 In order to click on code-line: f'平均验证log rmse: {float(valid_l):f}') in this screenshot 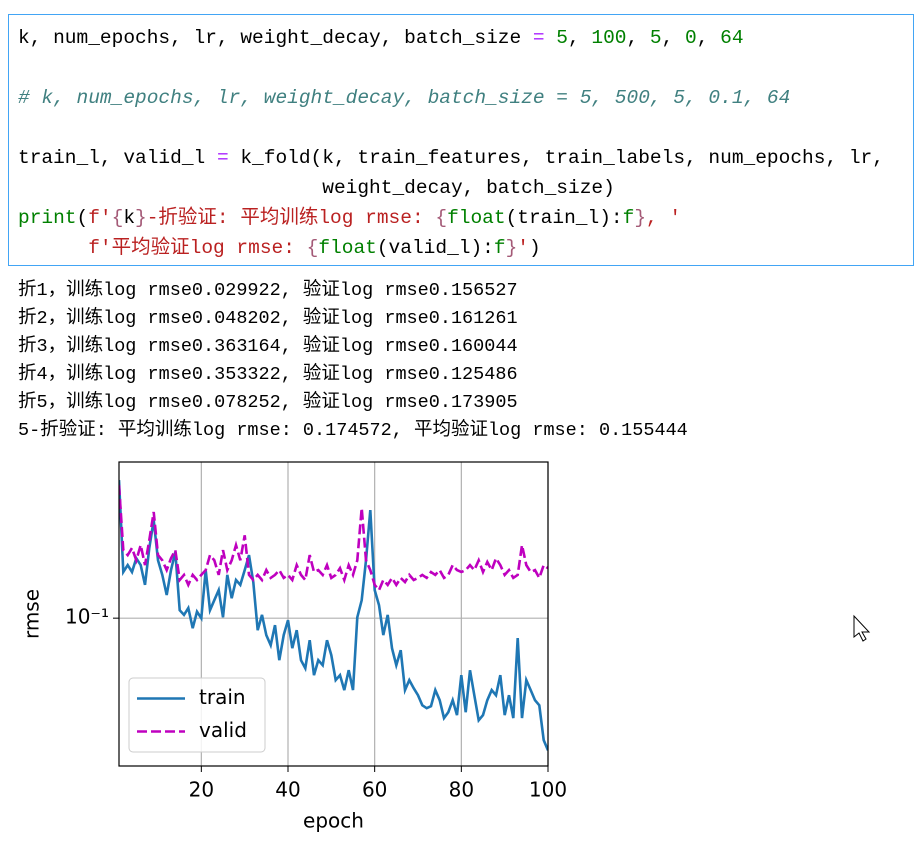, I will do `click(451, 248)`.